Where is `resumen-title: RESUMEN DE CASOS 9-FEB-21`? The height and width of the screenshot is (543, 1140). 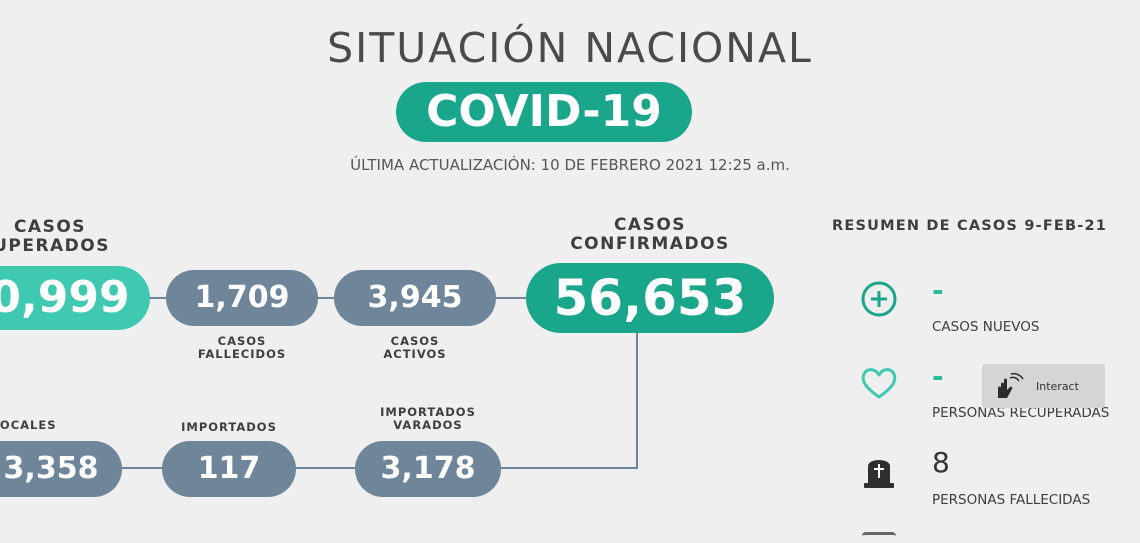
resumen-title: RESUMEN DE CASOS 9-FEB-21 is located at coordinates (970, 226).